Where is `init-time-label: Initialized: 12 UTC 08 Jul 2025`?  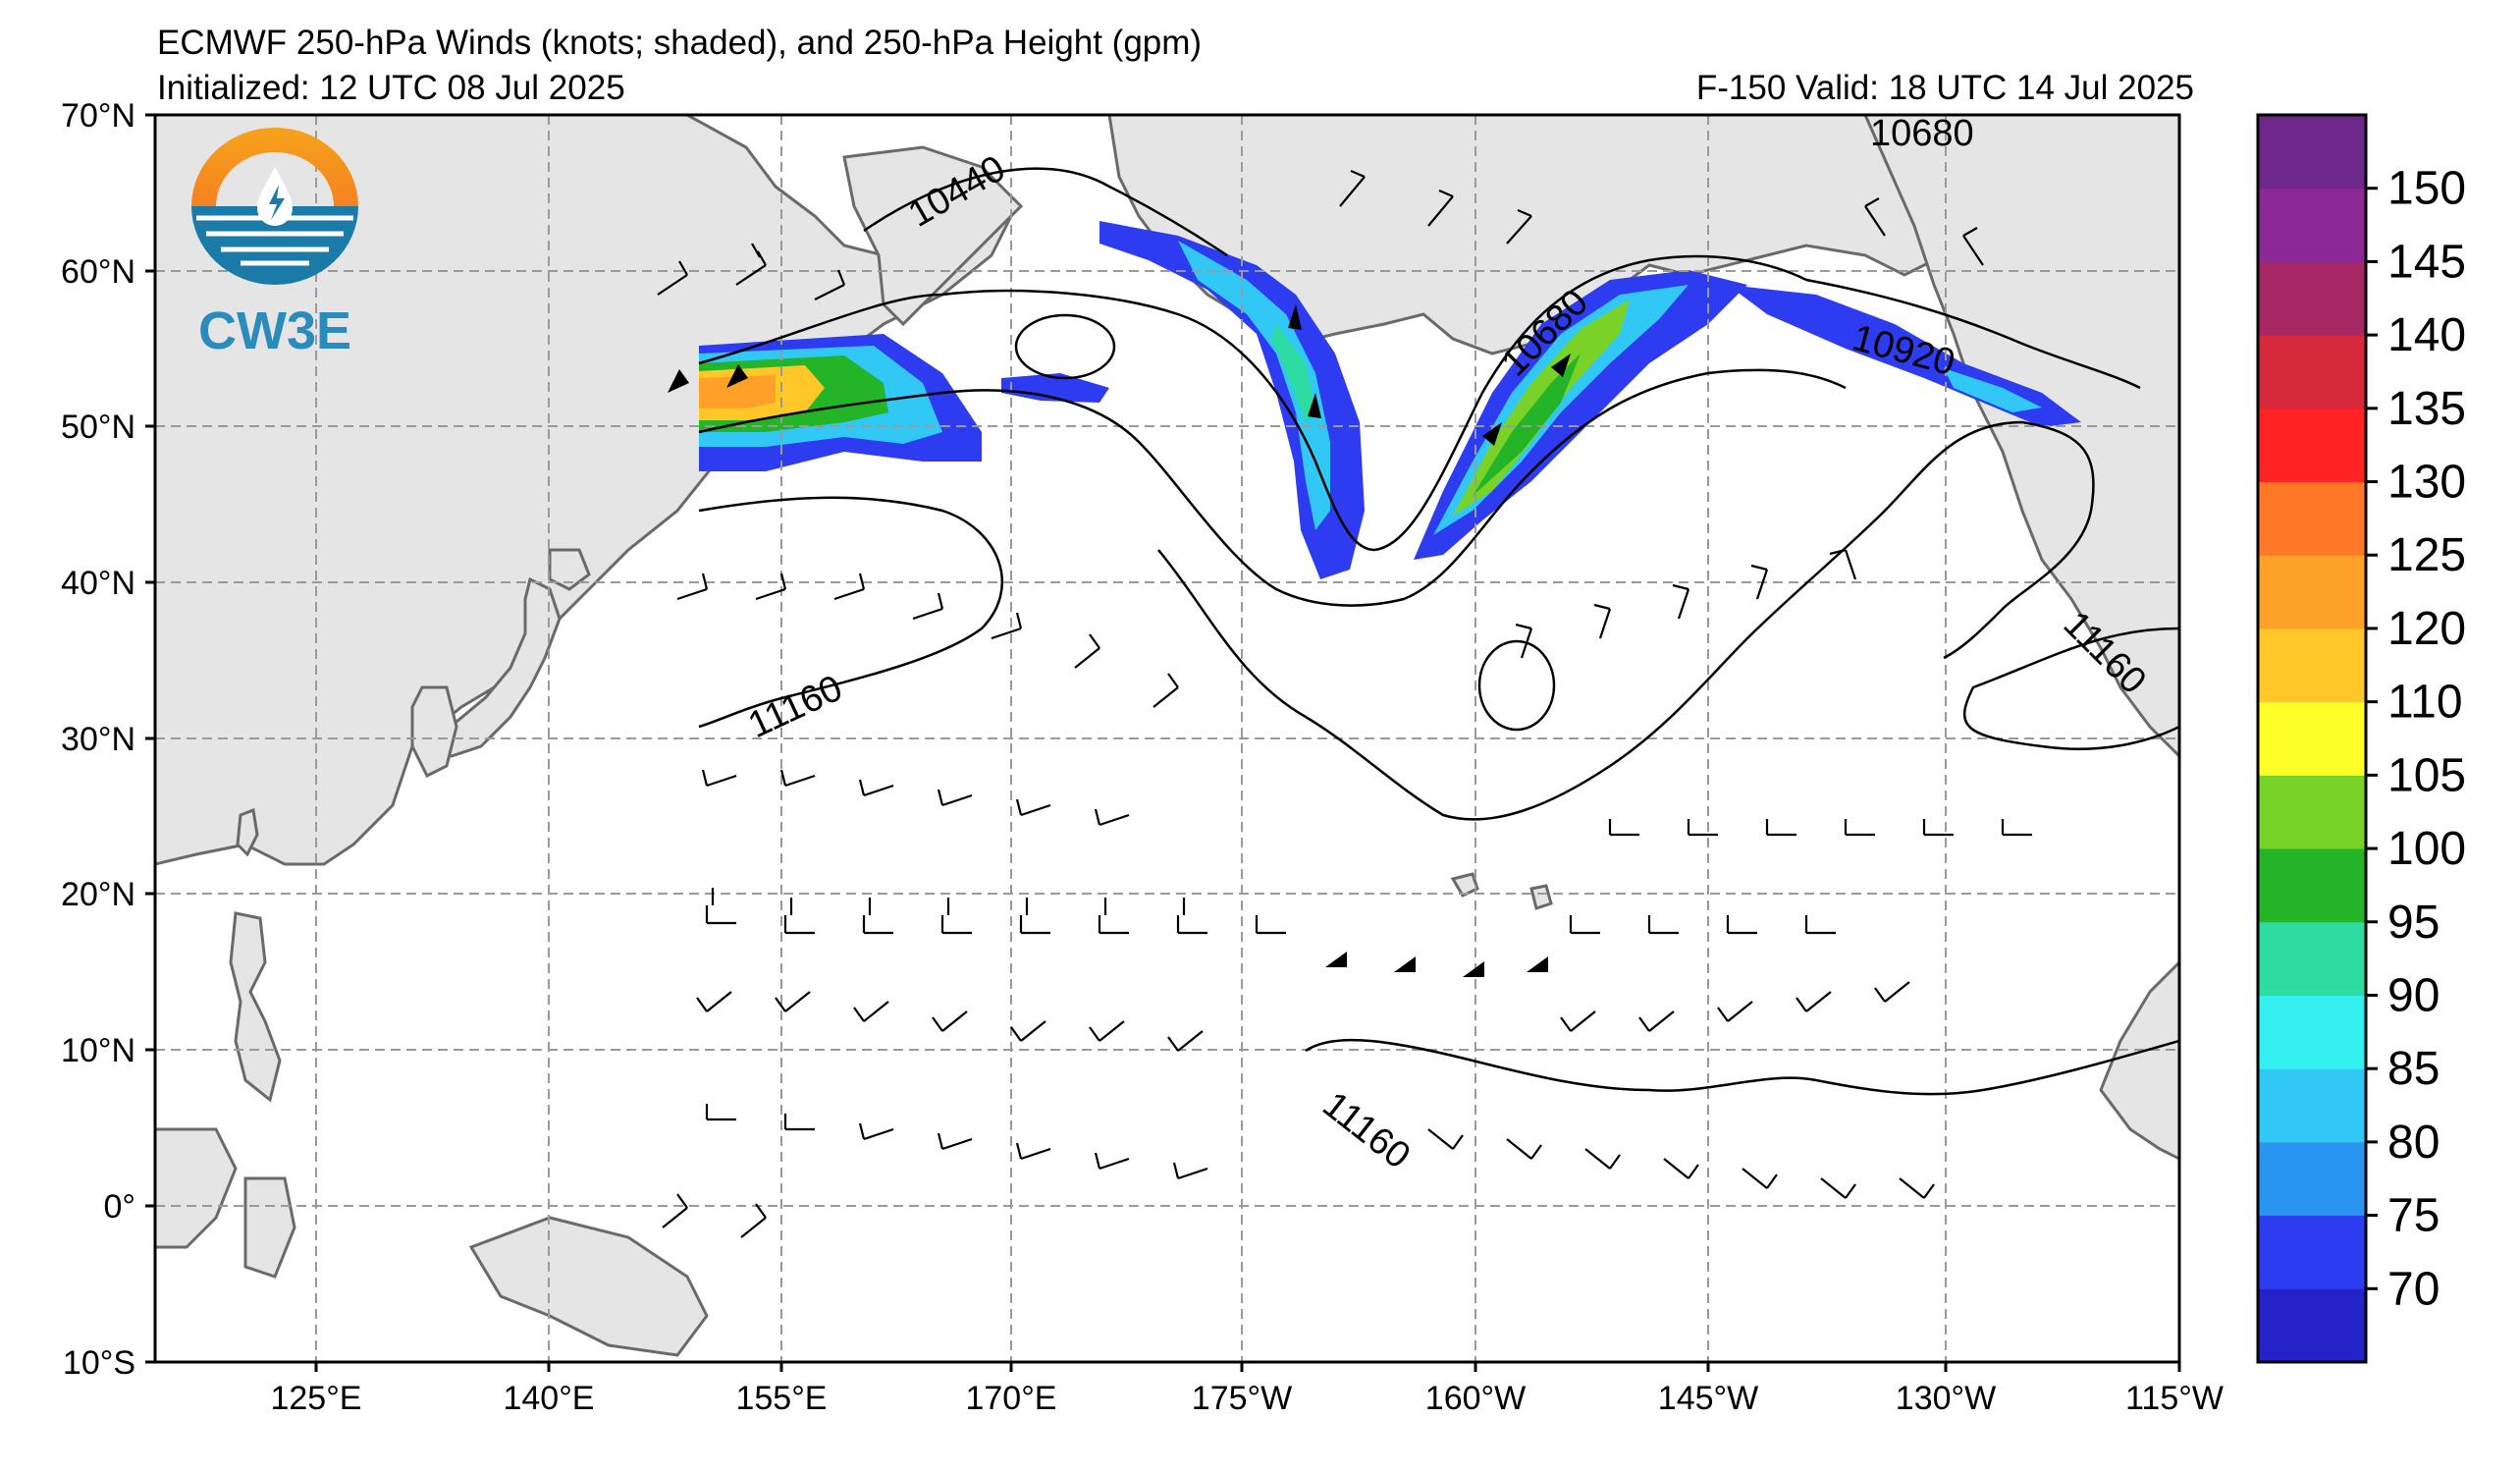 init-time-label: Initialized: 12 UTC 08 Jul 2025 is located at coordinates (391, 88).